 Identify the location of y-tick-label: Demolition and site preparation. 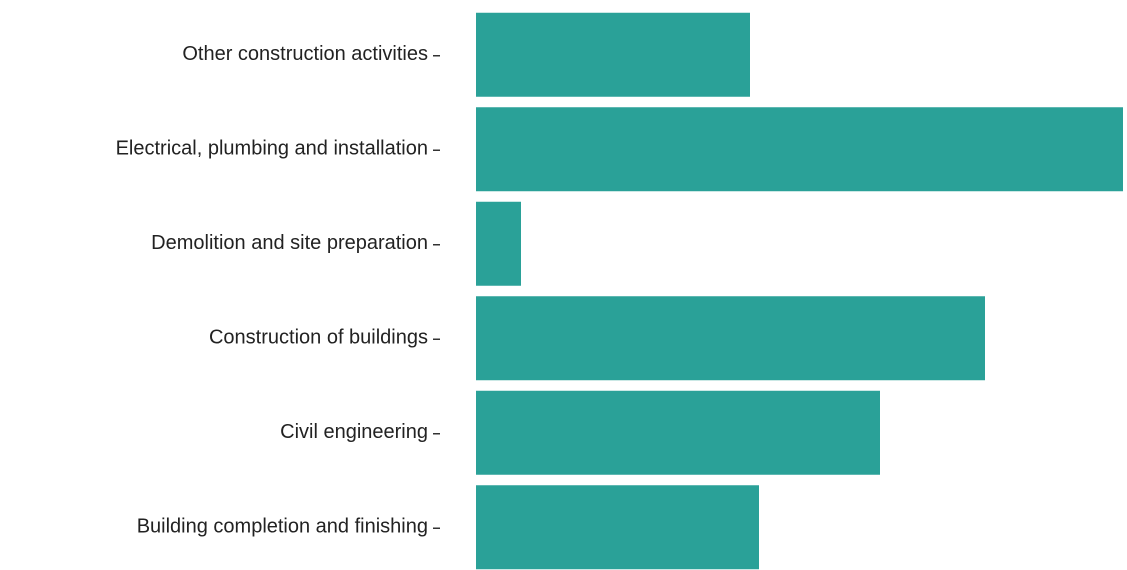
(289, 243).